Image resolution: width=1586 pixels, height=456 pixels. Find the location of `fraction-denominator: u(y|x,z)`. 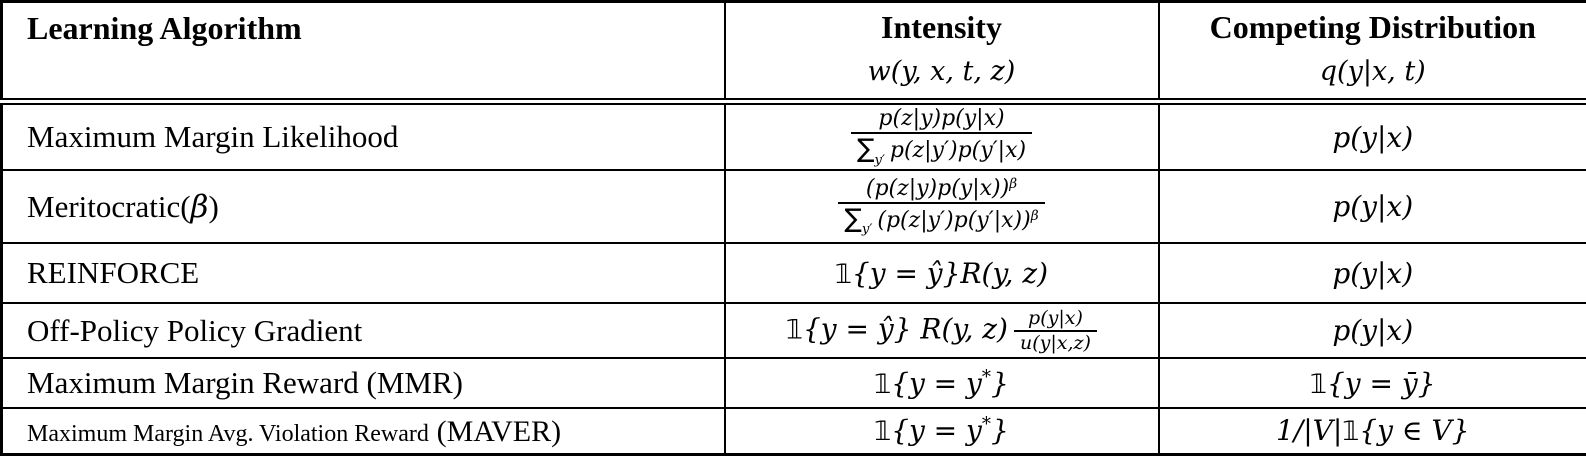

fraction-denominator: u(y|x,z) is located at coordinates (1055, 342).